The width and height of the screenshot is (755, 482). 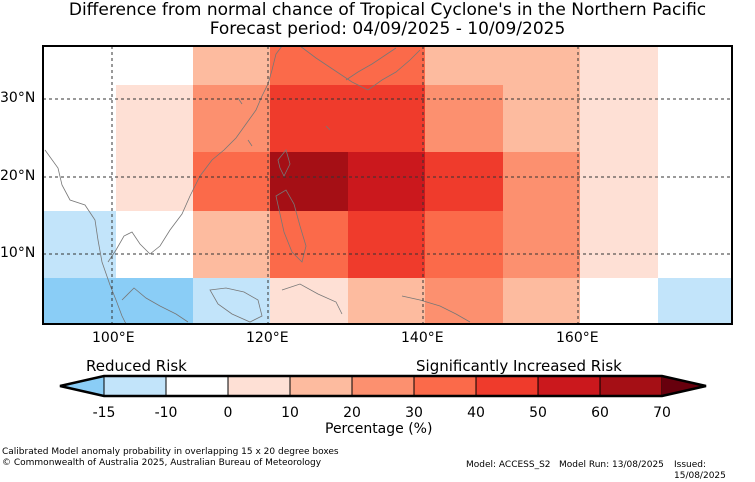 I want to click on lon-label: 160°E, so click(x=577, y=338).